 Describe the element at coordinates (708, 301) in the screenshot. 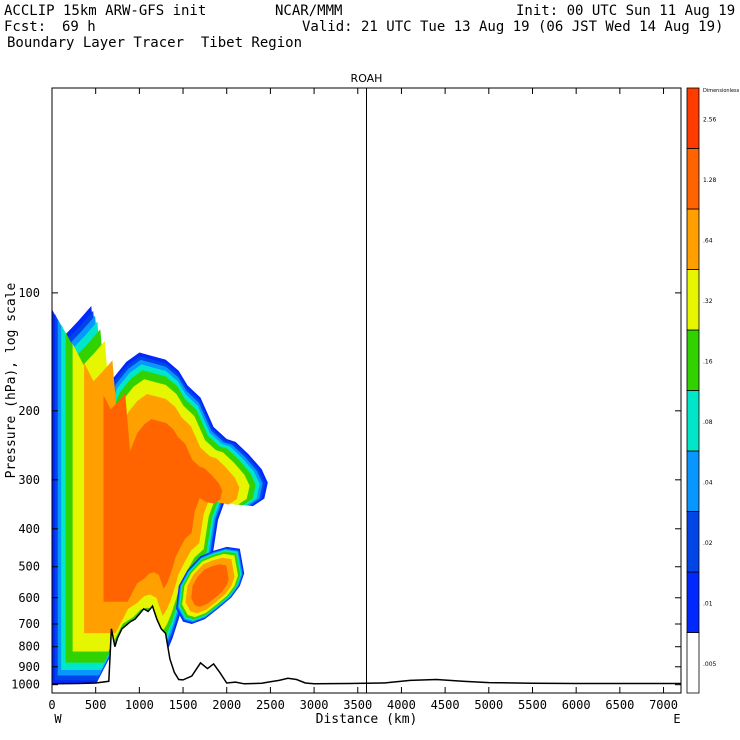

I see `colorbar-level-label: .32` at that location.